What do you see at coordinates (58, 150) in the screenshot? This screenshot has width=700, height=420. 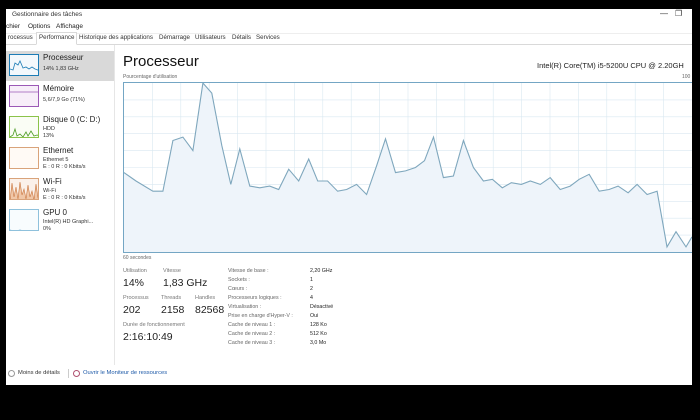 I see `sidebar-item-name: Ethernet` at bounding box center [58, 150].